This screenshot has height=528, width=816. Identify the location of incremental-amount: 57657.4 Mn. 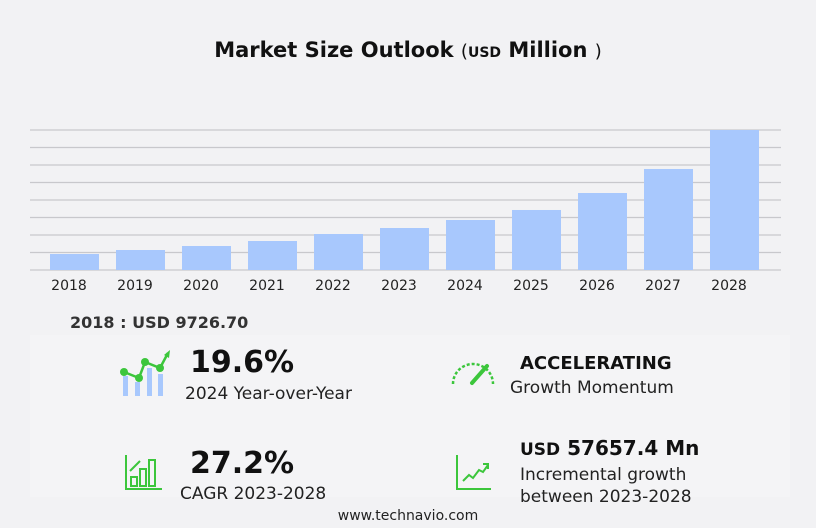
(633, 448).